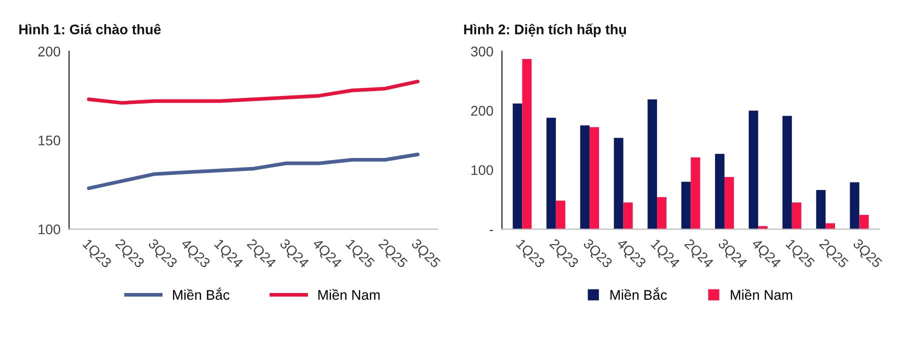 The image size is (921, 342). I want to click on y-tick-label: 300, so click(482, 51).